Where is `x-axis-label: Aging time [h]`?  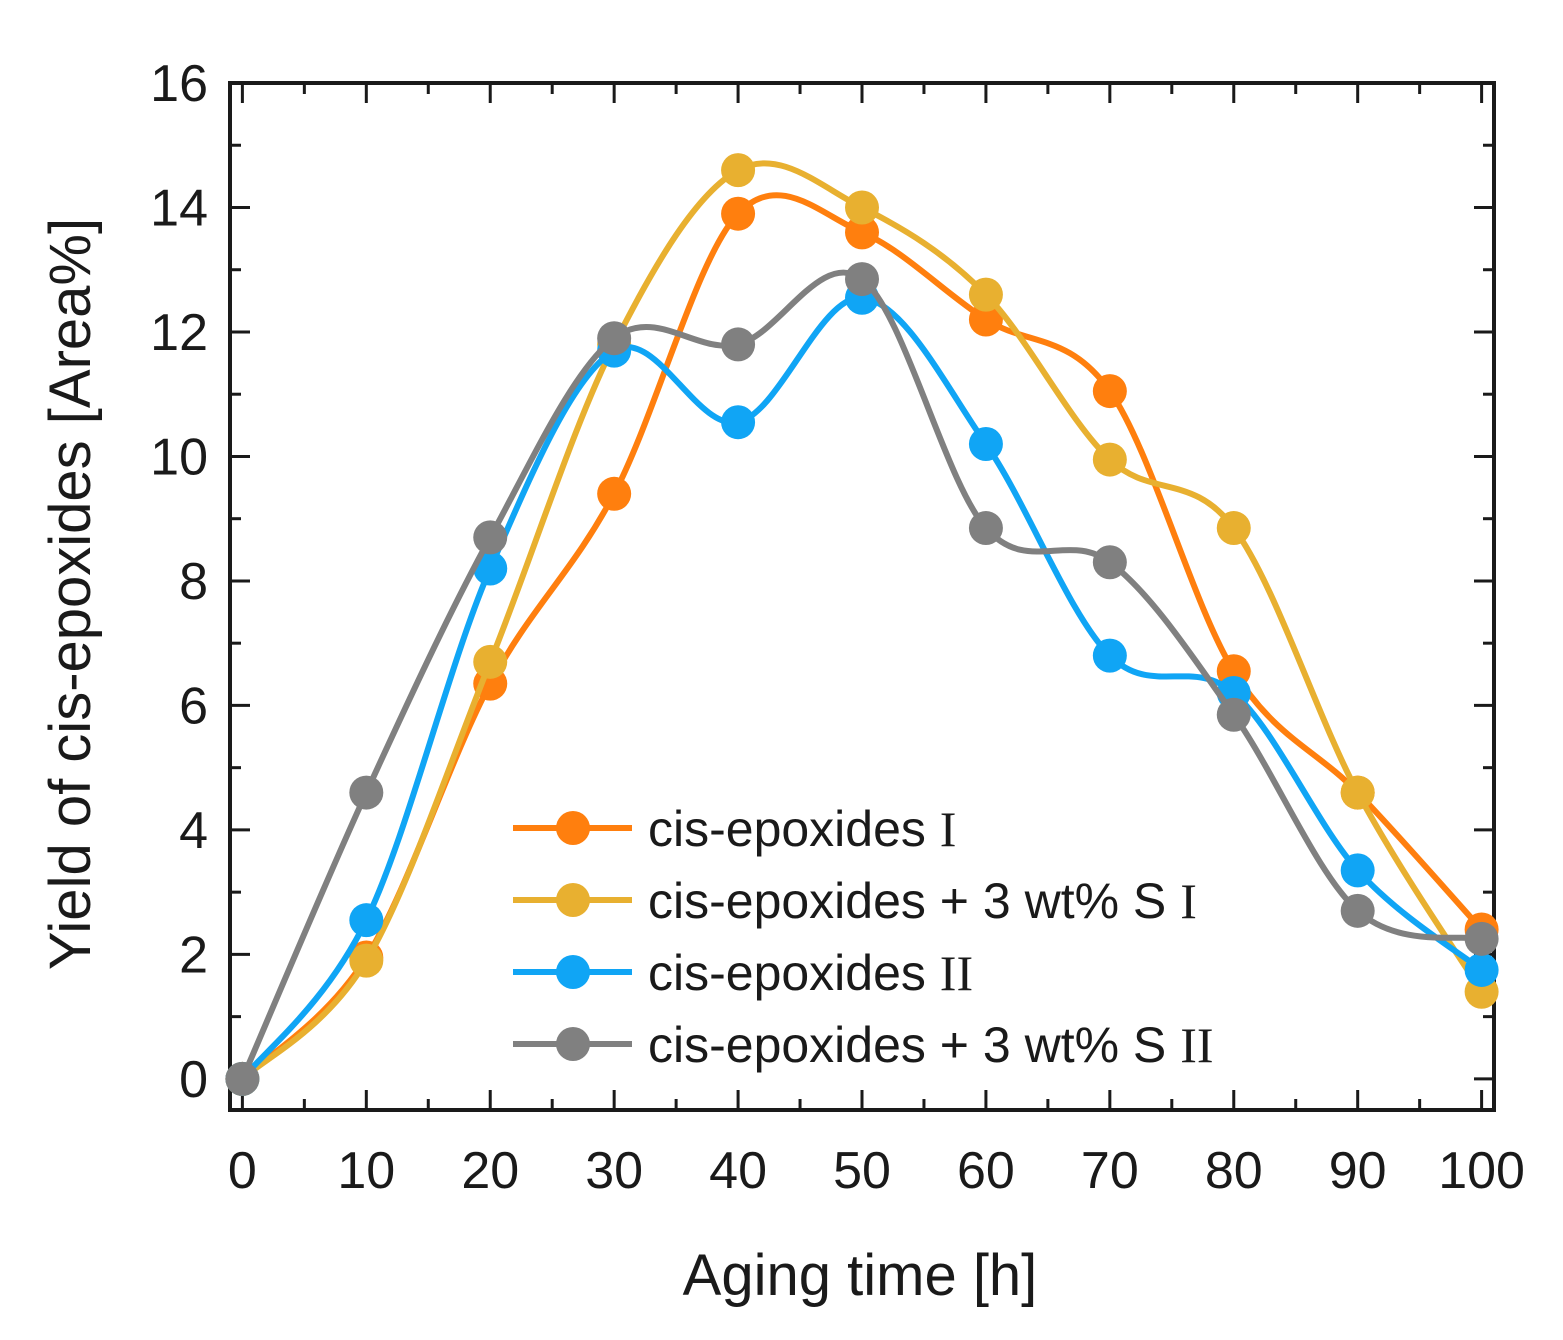 x-axis-label: Aging time [h] is located at coordinates (860, 1275).